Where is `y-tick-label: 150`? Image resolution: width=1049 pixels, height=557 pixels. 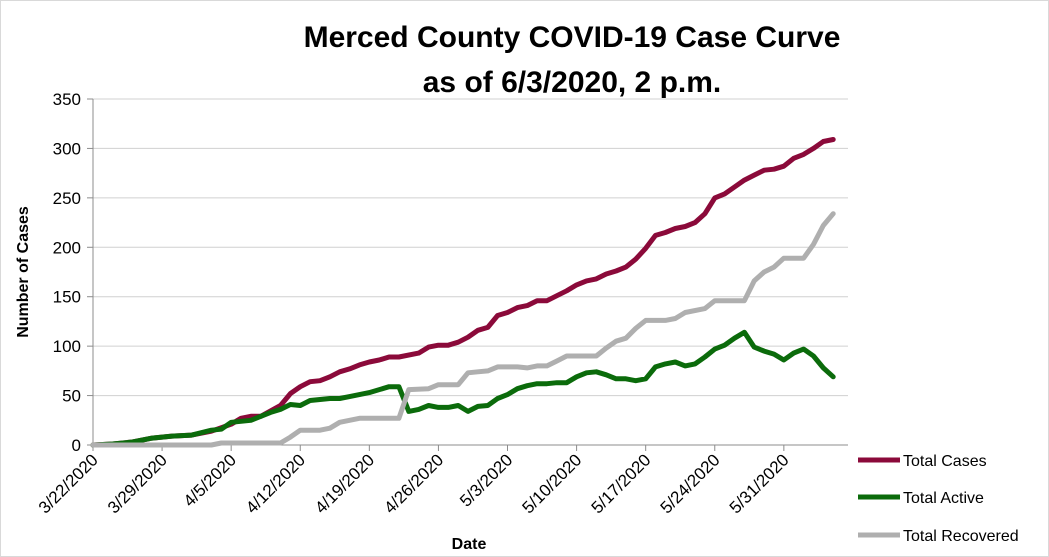
y-tick-label: 150 is located at coordinates (67, 297).